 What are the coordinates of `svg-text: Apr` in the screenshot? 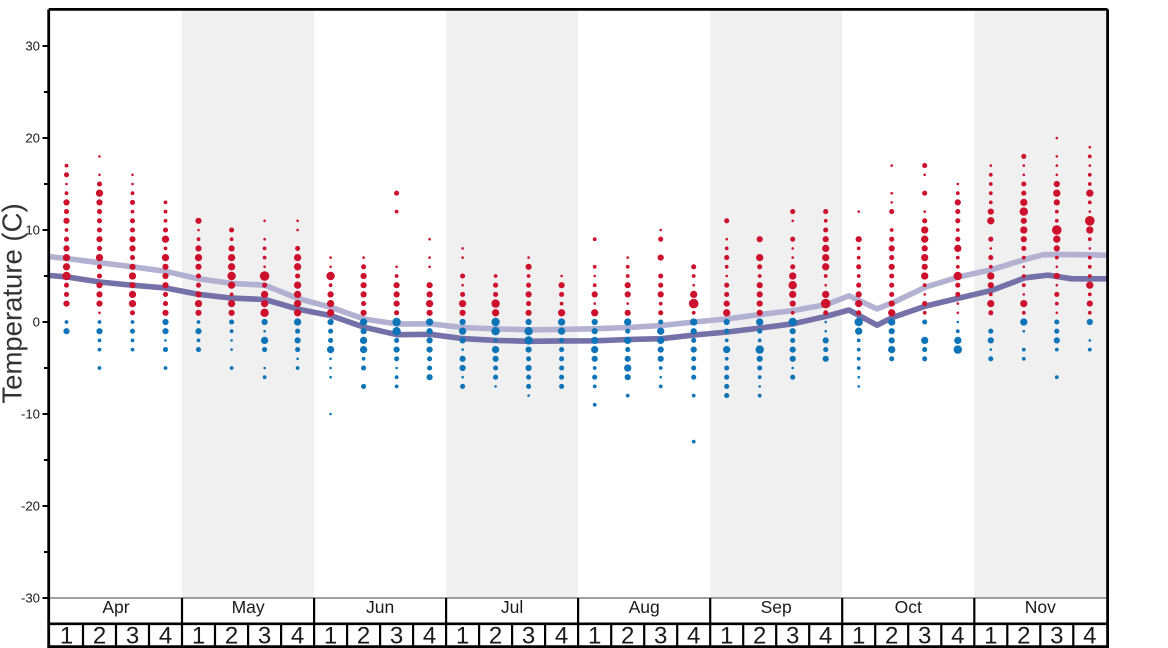 It's located at (115, 607).